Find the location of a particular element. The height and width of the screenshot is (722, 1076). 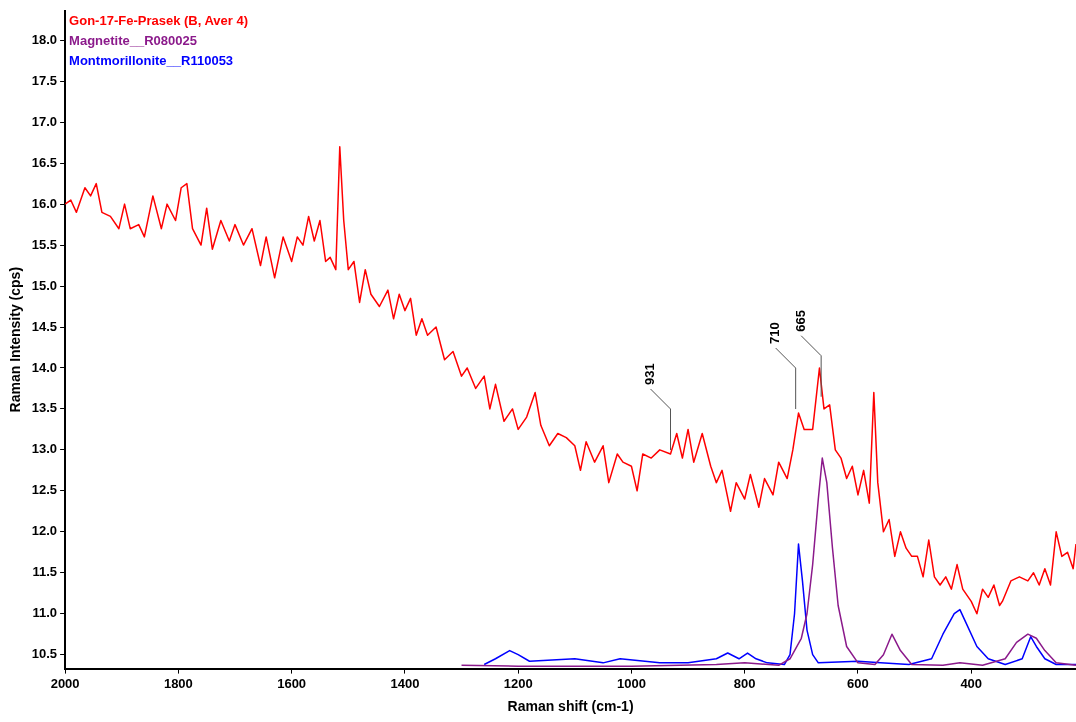

y-tick-label: 13.0 is located at coordinates (44, 449).